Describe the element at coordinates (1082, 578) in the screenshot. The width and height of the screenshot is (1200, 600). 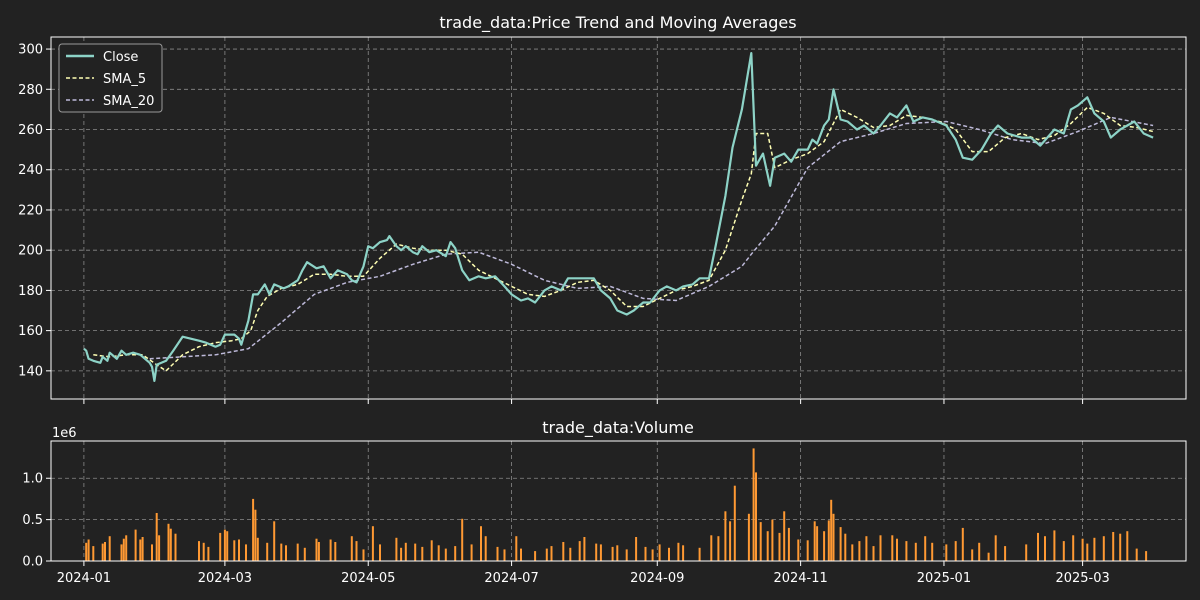
I see `x-tick-label: 2025-03` at that location.